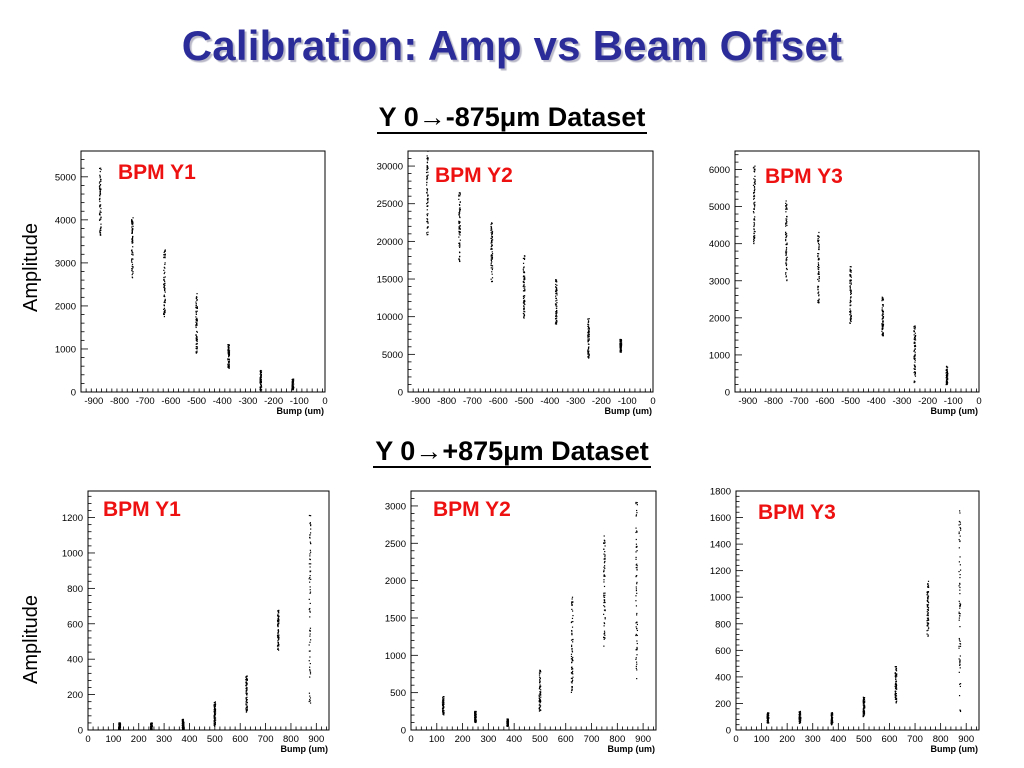  I want to click on y-tick-label: 2000, so click(395, 581).